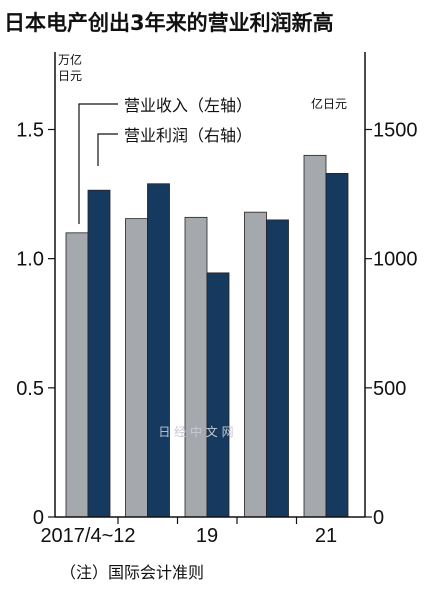 The image size is (430, 597). Describe the element at coordinates (70, 76) in the screenshot. I see `left-axis-unit-line2: 日元` at that location.